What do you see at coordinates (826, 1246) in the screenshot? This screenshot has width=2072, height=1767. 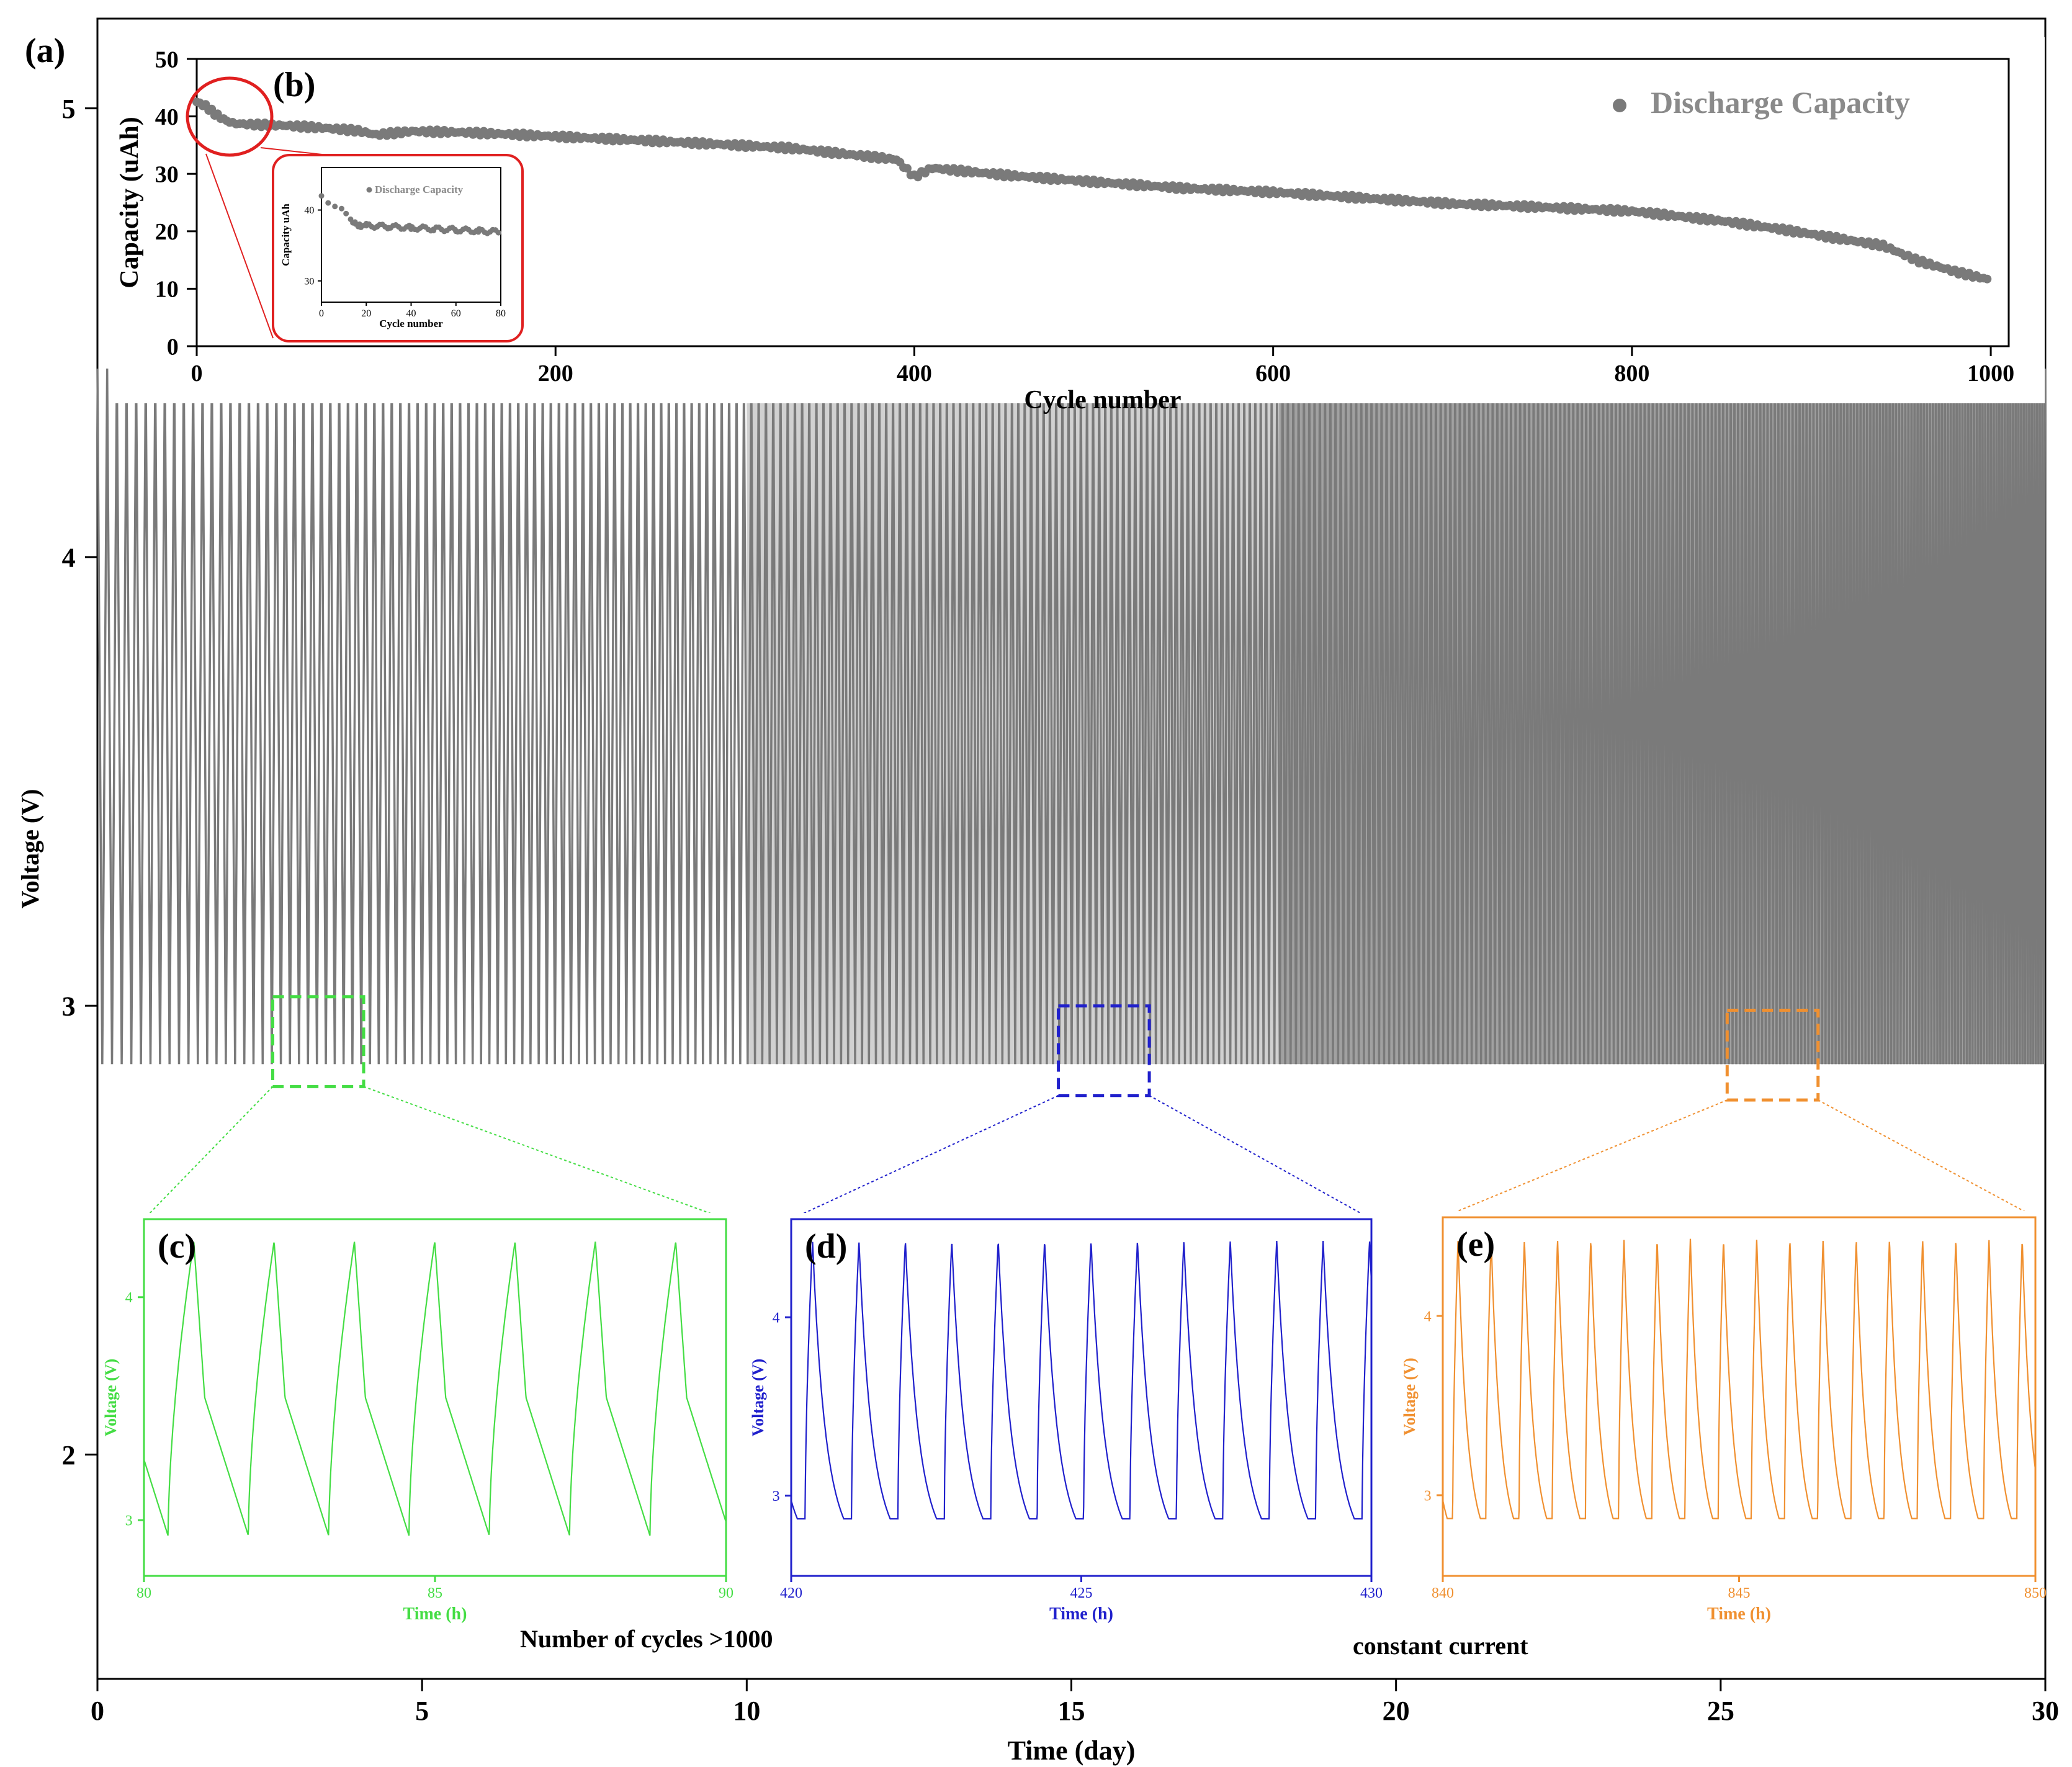 I see `panel-label-d: (d)` at bounding box center [826, 1246].